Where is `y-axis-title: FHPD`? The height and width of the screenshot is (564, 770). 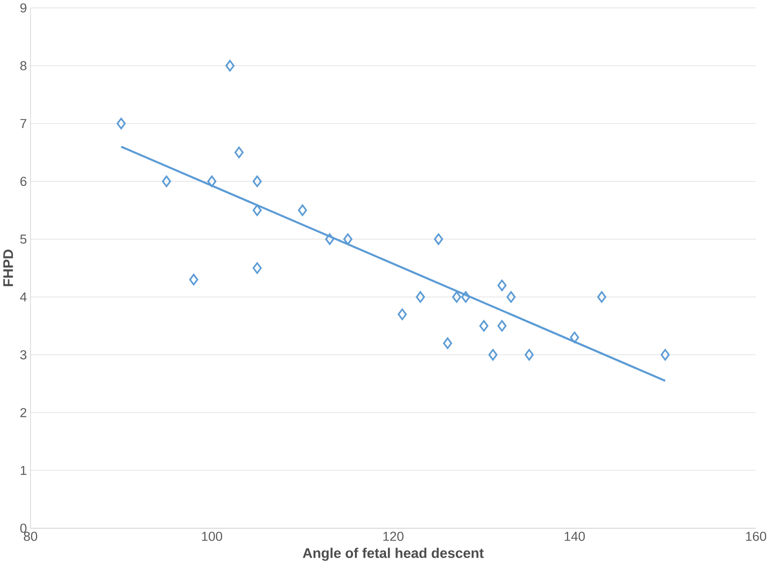 y-axis-title: FHPD is located at coordinates (8, 268).